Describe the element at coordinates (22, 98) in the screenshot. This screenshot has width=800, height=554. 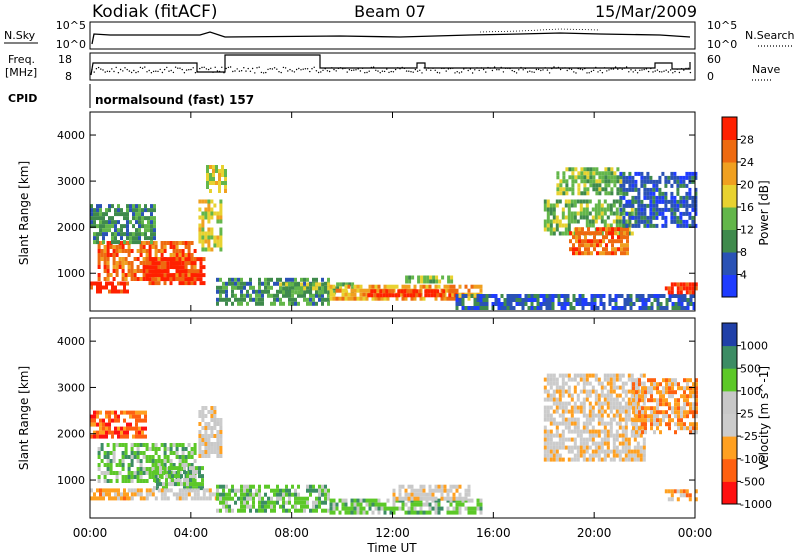
I see `cpid-label: CPID` at that location.